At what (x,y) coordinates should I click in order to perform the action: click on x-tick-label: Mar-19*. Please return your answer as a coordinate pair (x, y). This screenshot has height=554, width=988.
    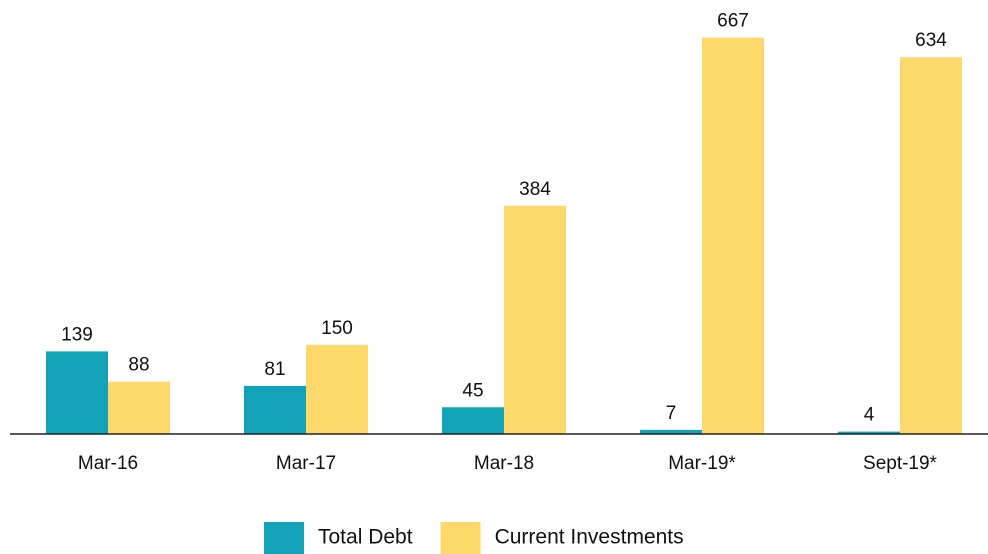
    Looking at the image, I should click on (702, 463).